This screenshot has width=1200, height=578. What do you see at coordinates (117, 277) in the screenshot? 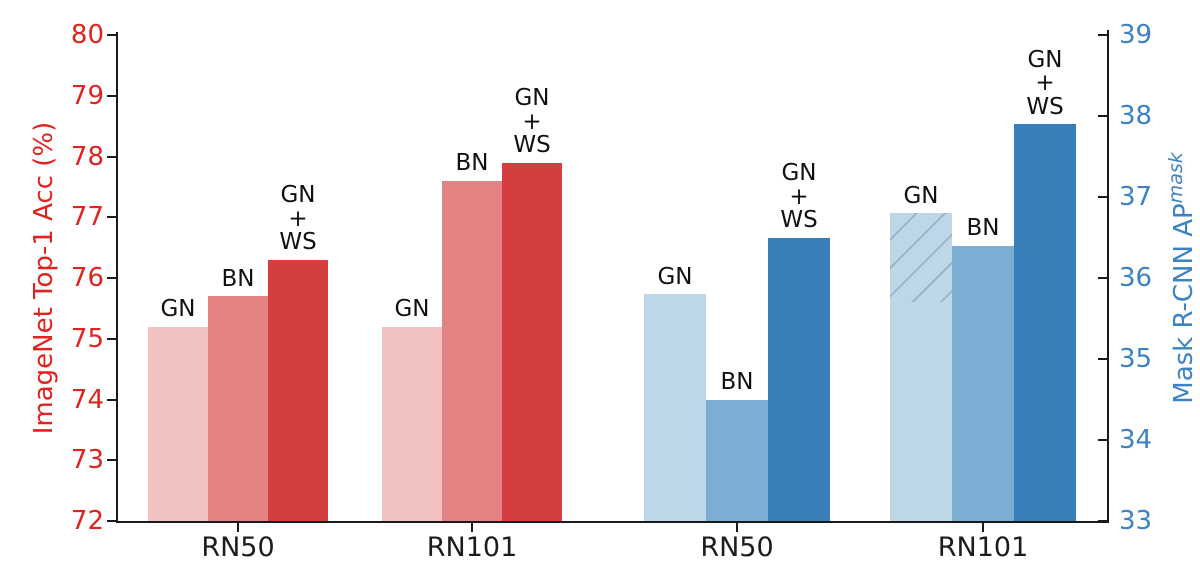
I see `left-axis-spine` at bounding box center [117, 277].